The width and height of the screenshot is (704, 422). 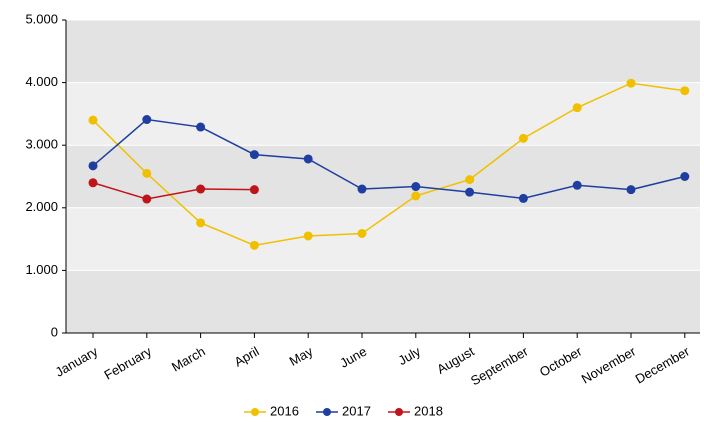 I want to click on x-tick-label: May, so click(x=301, y=356).